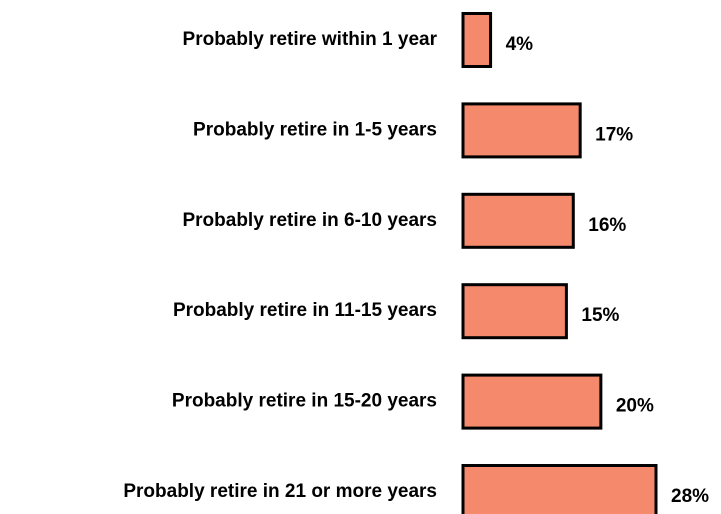 This screenshot has width=721, height=514. What do you see at coordinates (304, 401) in the screenshot?
I see `category-label: Probably retire in 15-20 years` at bounding box center [304, 401].